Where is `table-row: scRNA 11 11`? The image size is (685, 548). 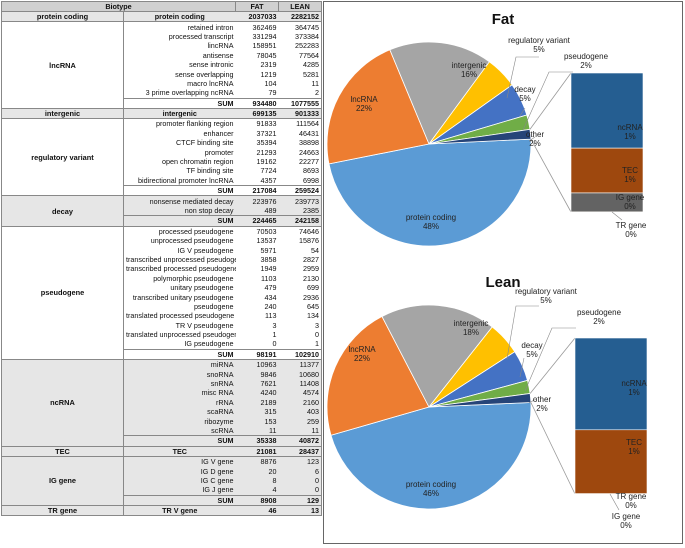
table-row: scRNA 11 11 is located at coordinates (162, 430).